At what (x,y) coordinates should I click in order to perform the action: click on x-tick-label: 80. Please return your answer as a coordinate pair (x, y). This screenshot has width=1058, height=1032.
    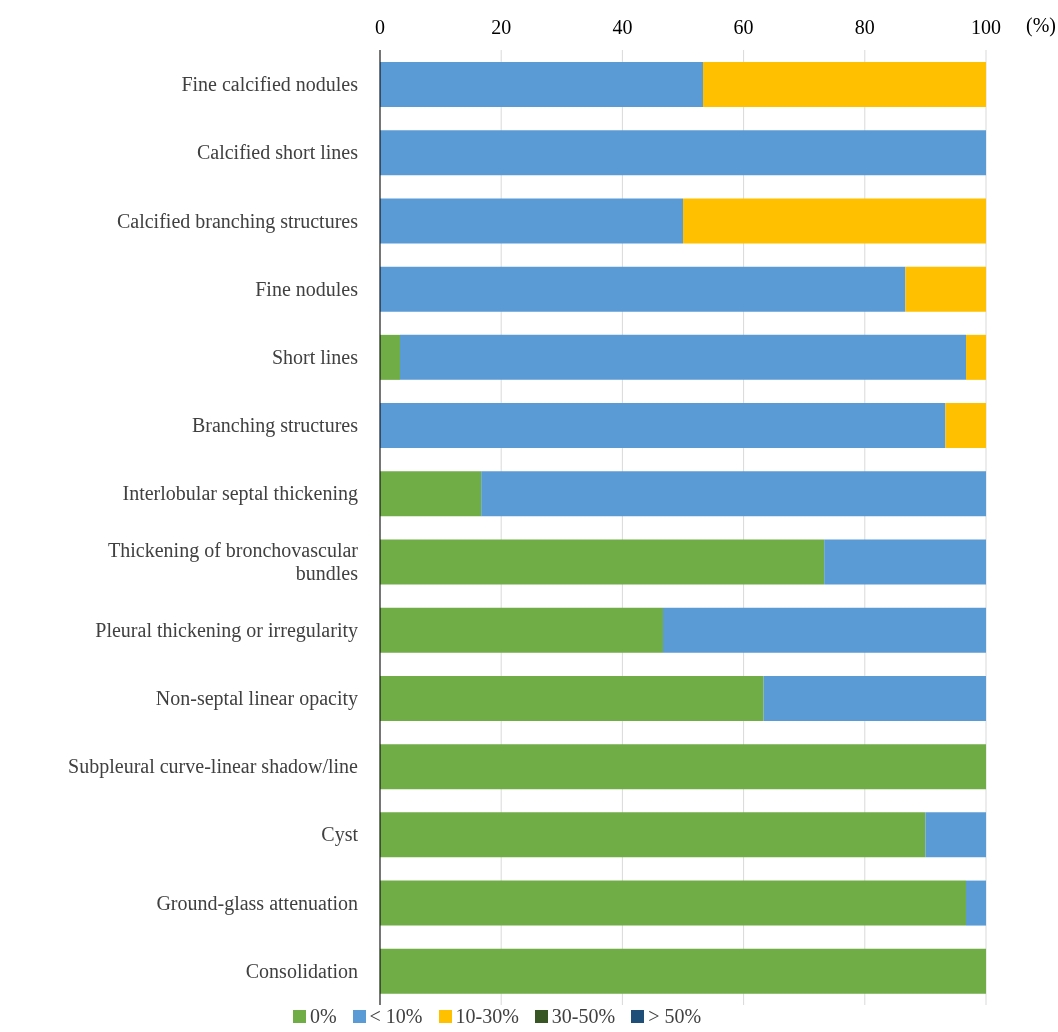
    Looking at the image, I should click on (864, 27).